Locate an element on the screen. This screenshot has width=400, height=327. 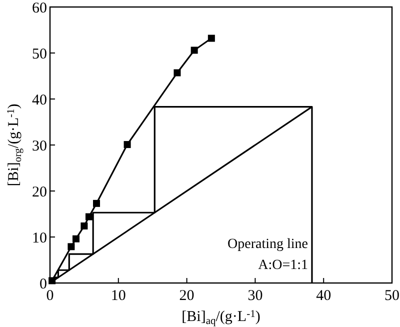
y-tick-label: 30 is located at coordinates (39, 146).